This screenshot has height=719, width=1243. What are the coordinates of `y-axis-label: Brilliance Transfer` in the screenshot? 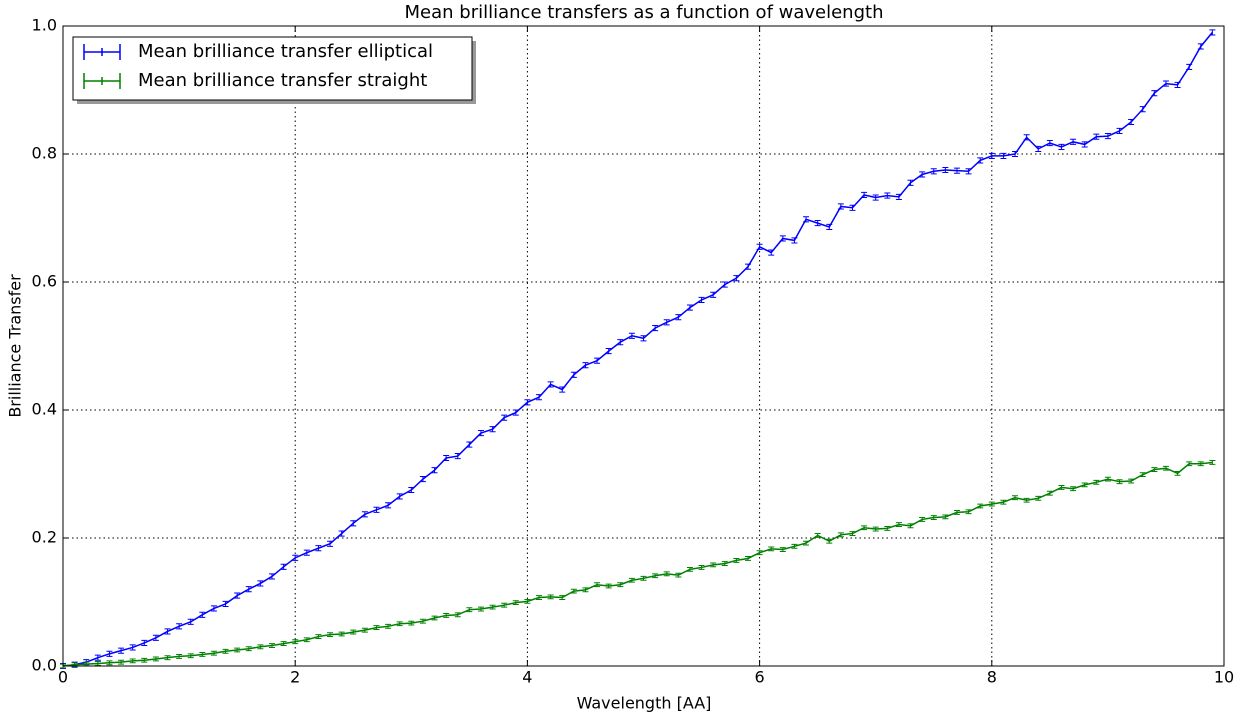 It's located at (15, 346).